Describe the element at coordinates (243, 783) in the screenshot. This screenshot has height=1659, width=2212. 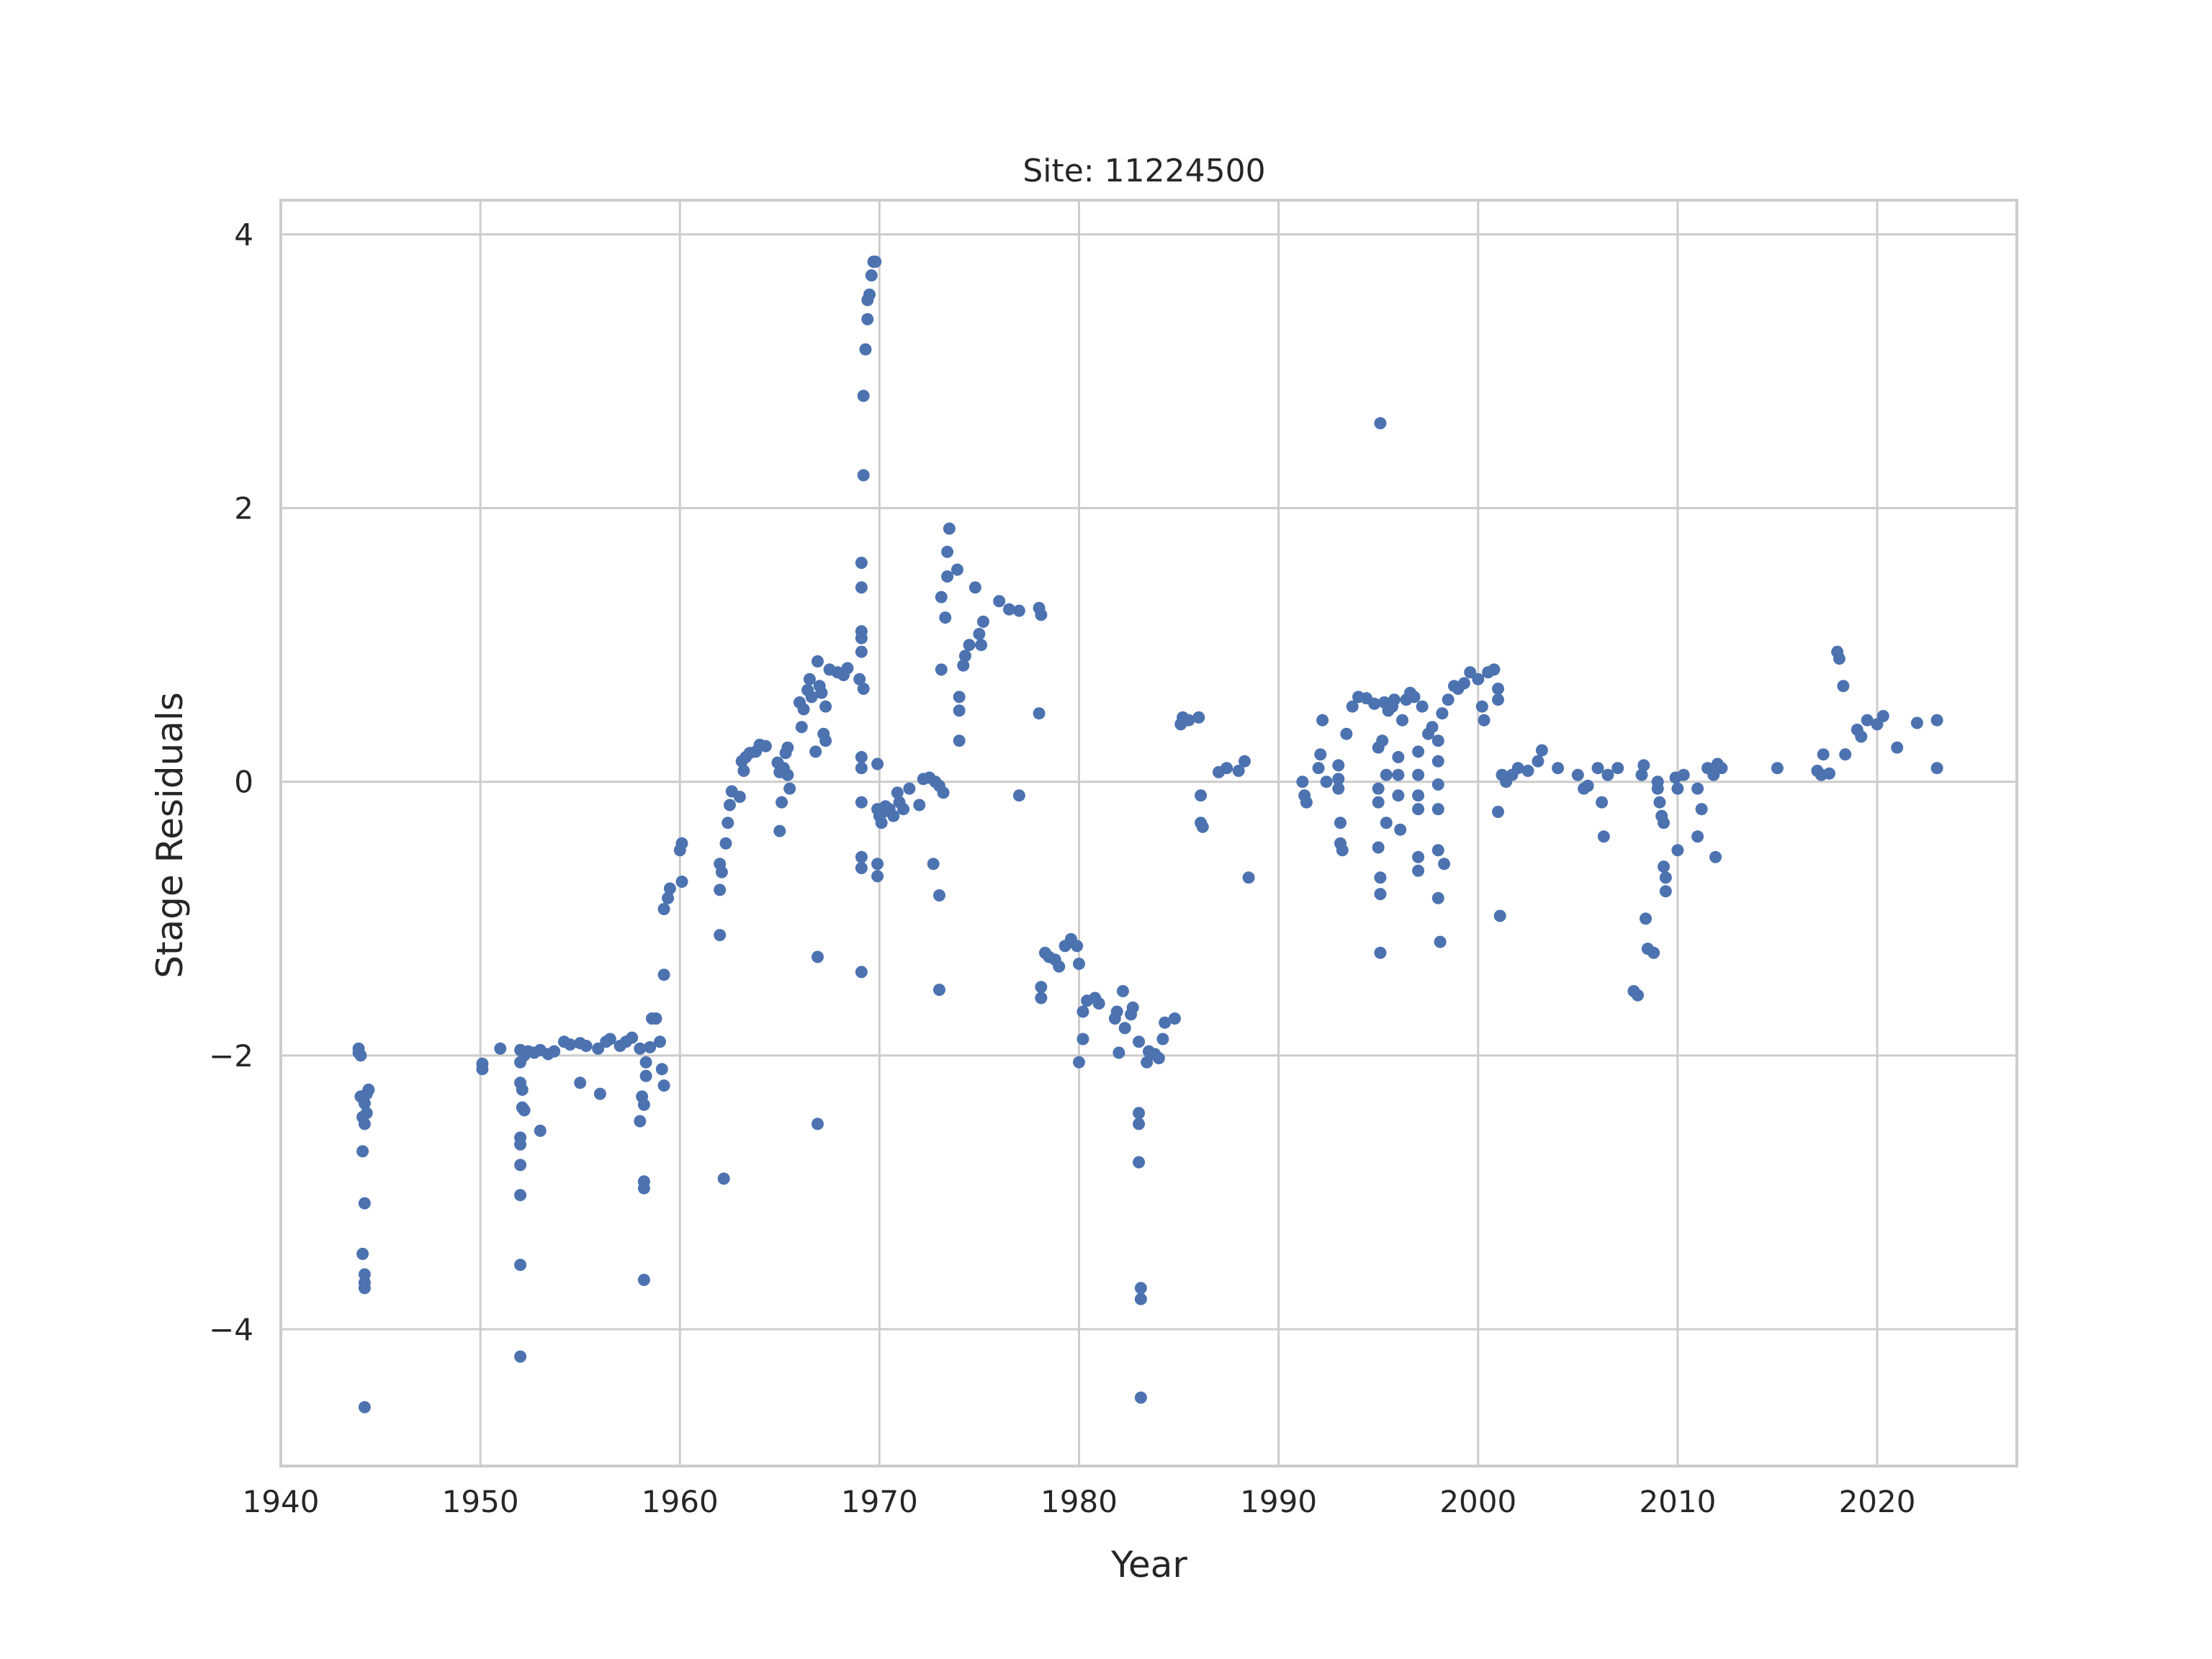
I see `y-tick-label: 0` at that location.